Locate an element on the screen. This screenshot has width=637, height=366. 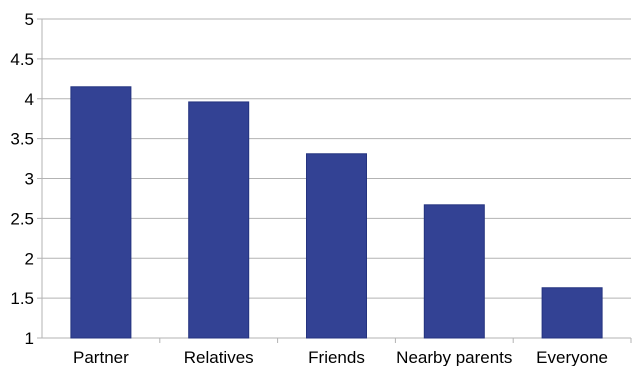
y-tick-label: 3.5 is located at coordinates (22, 139).